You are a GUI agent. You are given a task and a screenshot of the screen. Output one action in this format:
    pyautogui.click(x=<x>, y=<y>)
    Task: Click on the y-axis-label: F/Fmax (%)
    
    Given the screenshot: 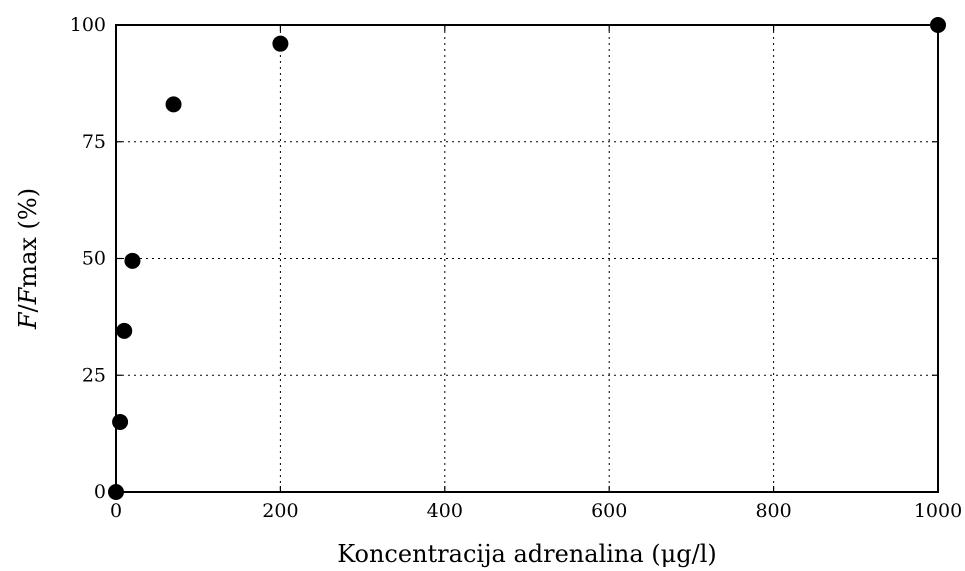 What is the action you would take?
    pyautogui.click(x=28, y=259)
    